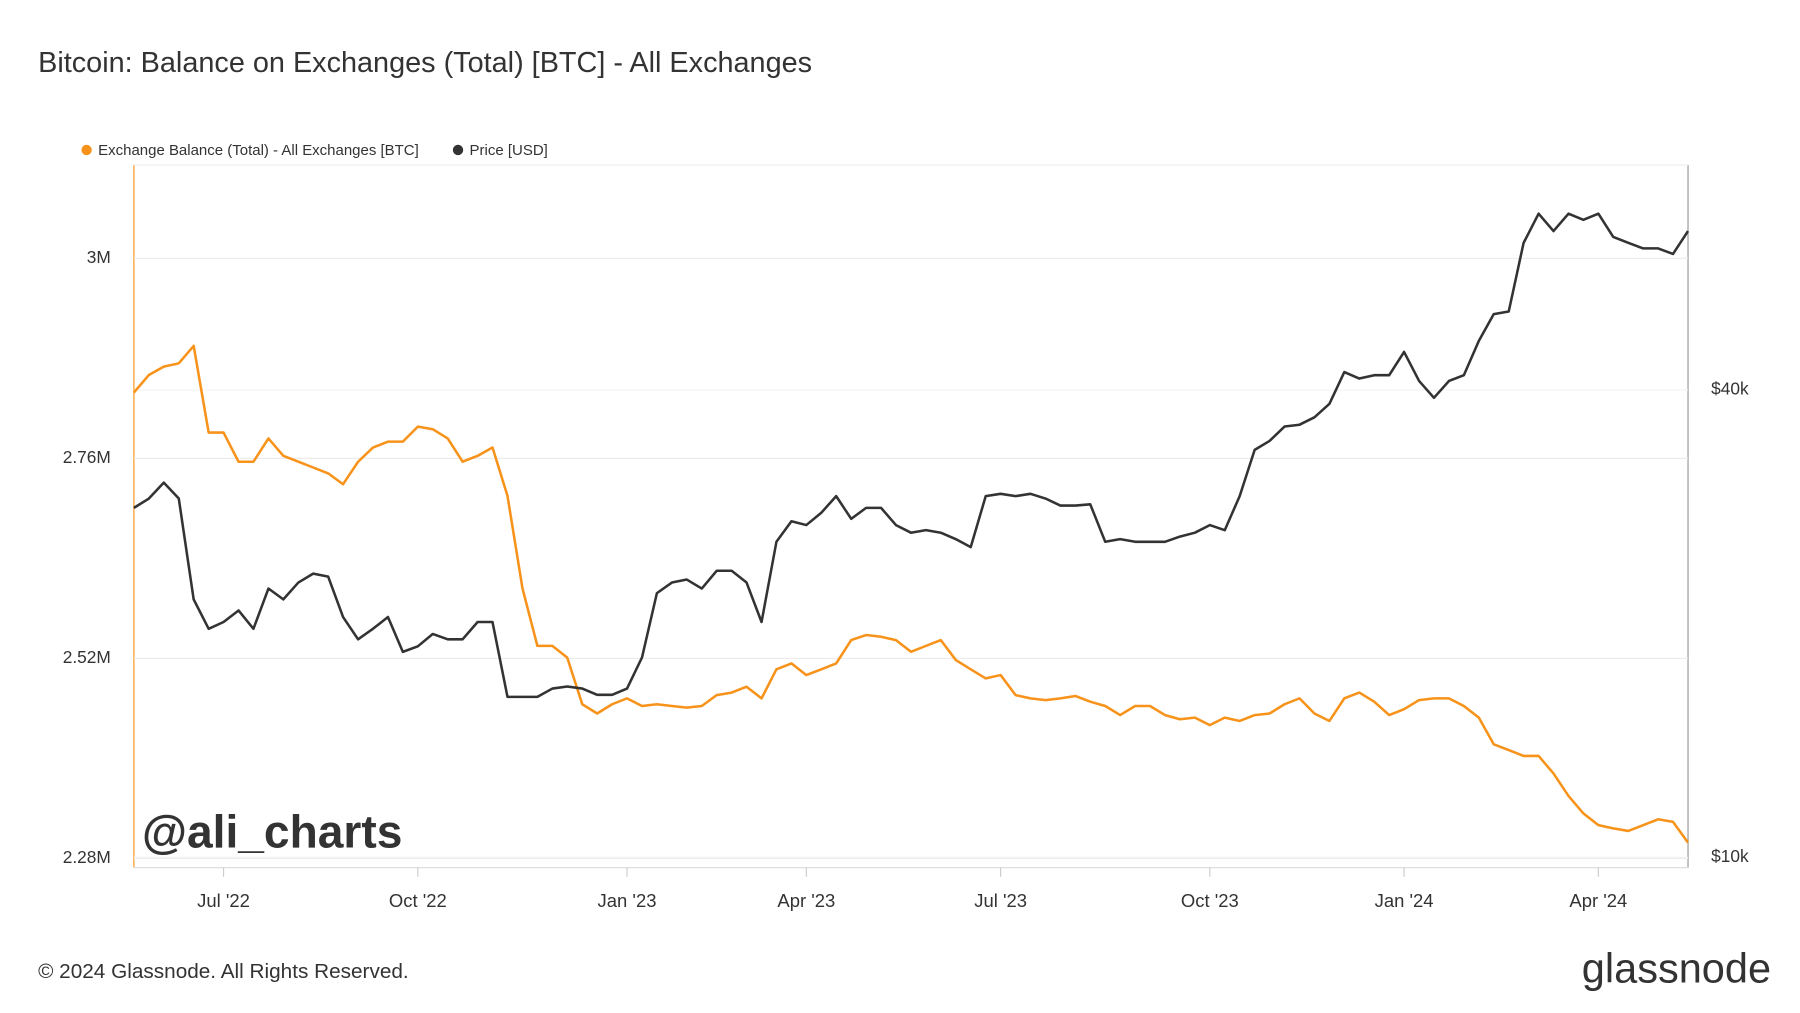  Describe the element at coordinates (99, 257) in the screenshot. I see `y-tick-label: 3M` at that location.